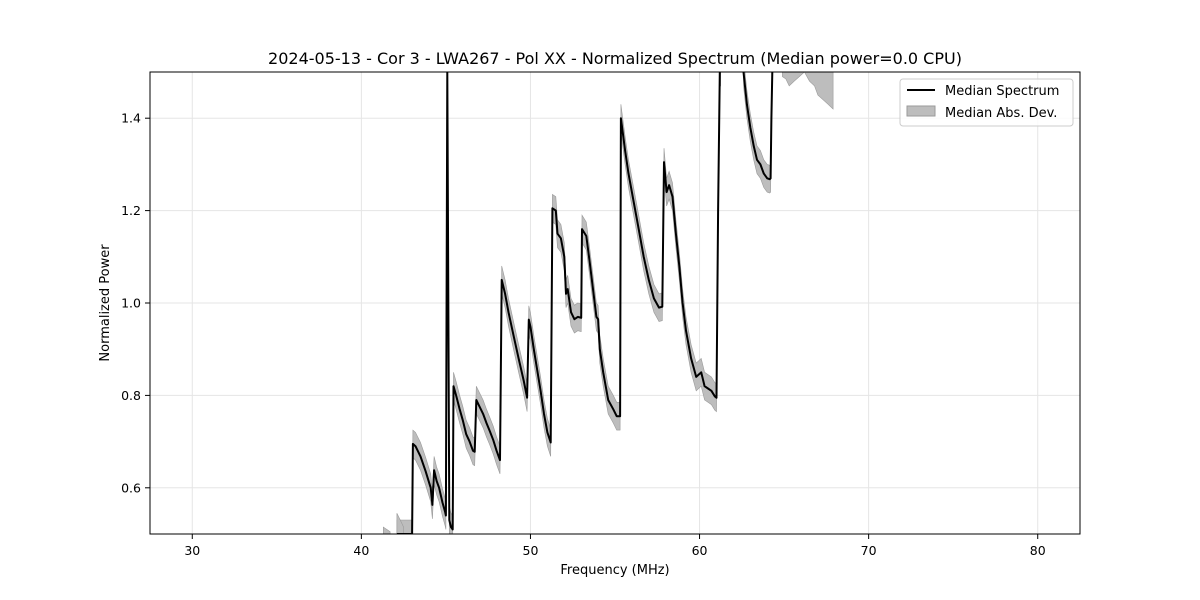 Image resolution: width=1200 pixels, height=600 pixels. I want to click on x-axis-label: Frequency (MHz), so click(614, 570).